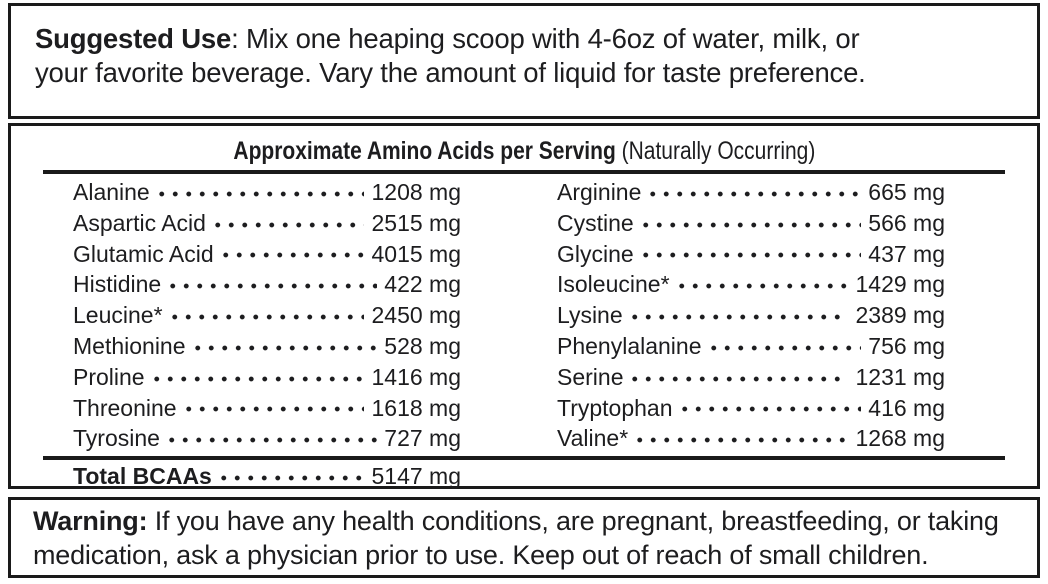  I want to click on amino-name: Lysine, so click(590, 315).